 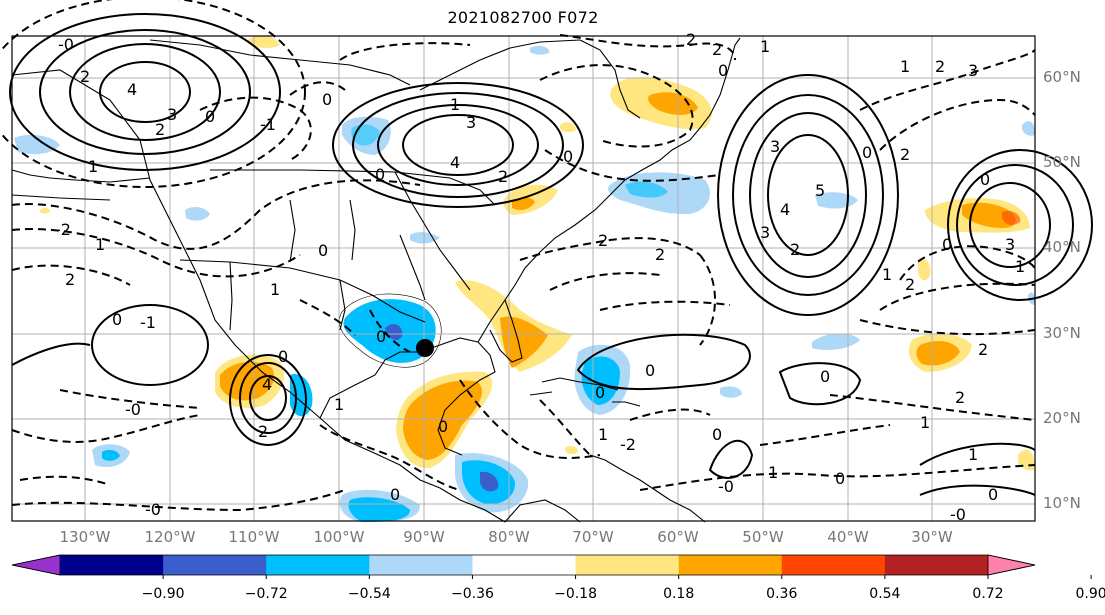 What do you see at coordinates (1062, 333) in the screenshot?
I see `latitude-label: 30°N` at bounding box center [1062, 333].